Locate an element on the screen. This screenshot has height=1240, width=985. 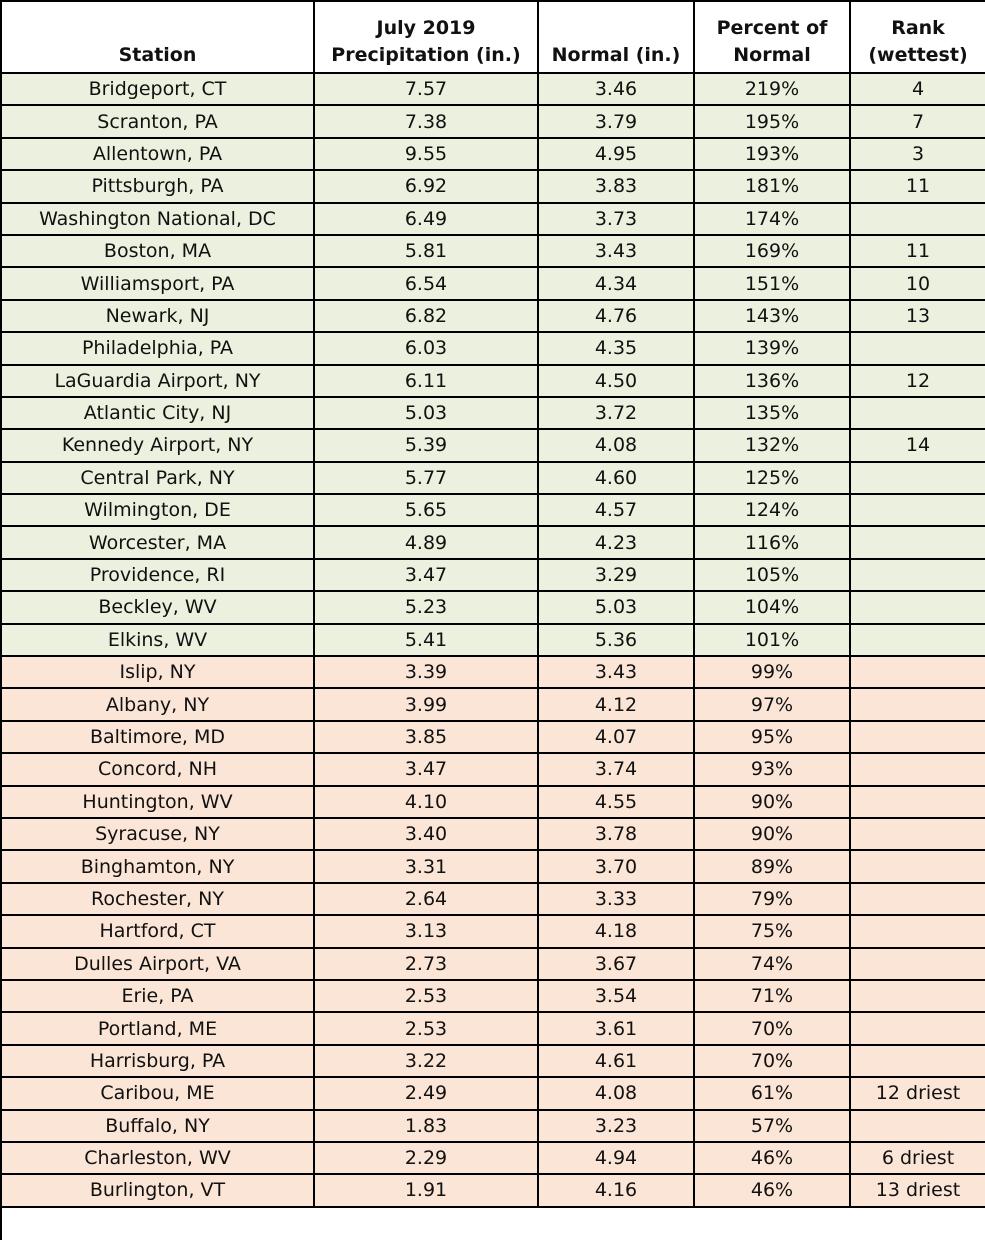
station-cell: Wilmington, DE is located at coordinates (158, 511).